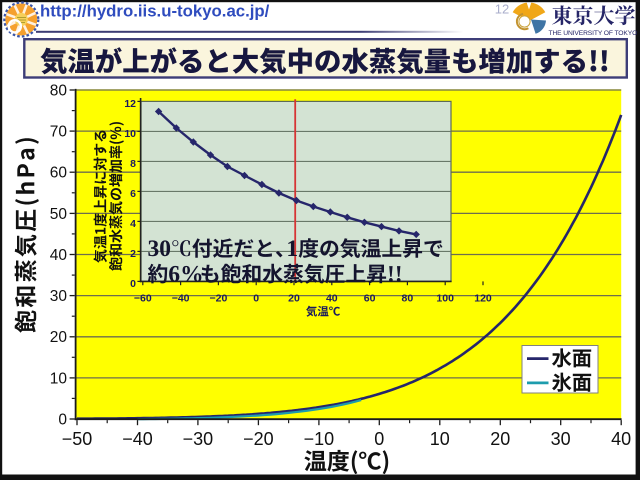  I want to click on svg-text: 2, so click(133, 254).